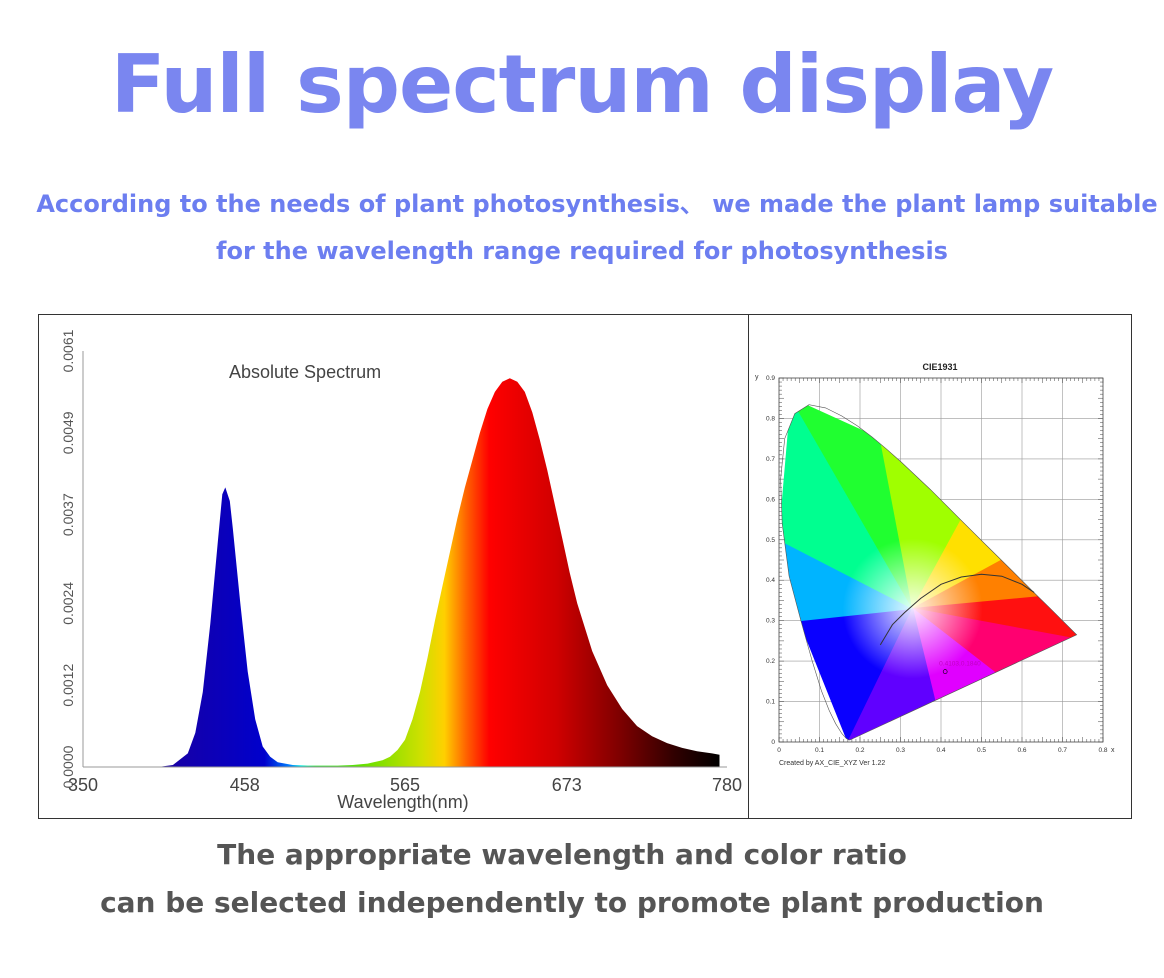 The image size is (1164, 978). Describe the element at coordinates (770, 418) in the screenshot. I see `cie-y-tick-label: 0.8` at that location.